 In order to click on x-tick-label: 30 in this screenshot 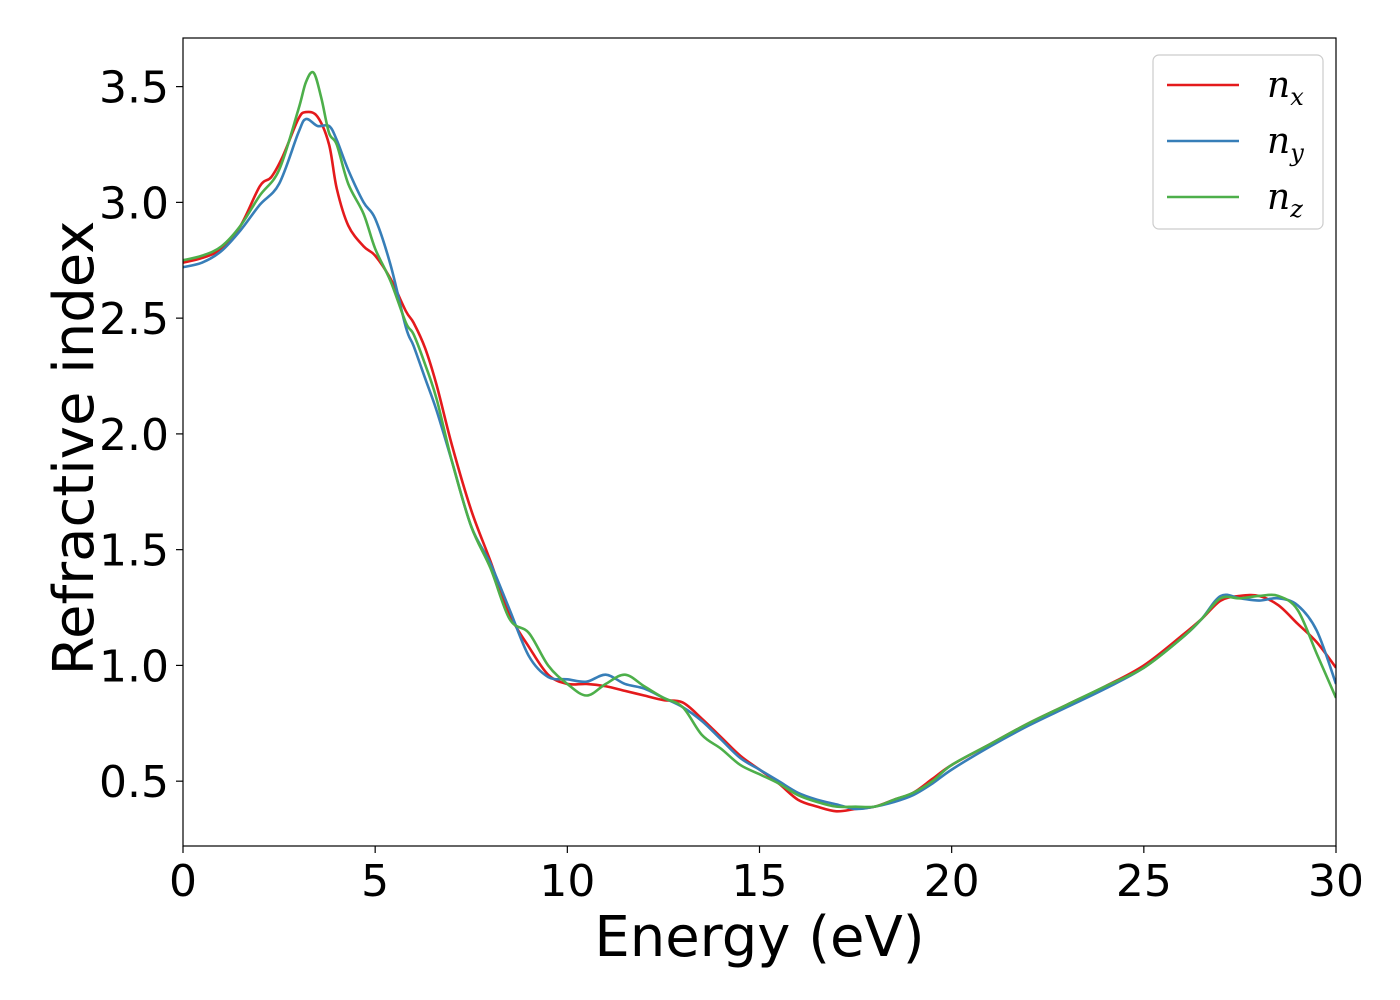, I will do `click(1336, 881)`.